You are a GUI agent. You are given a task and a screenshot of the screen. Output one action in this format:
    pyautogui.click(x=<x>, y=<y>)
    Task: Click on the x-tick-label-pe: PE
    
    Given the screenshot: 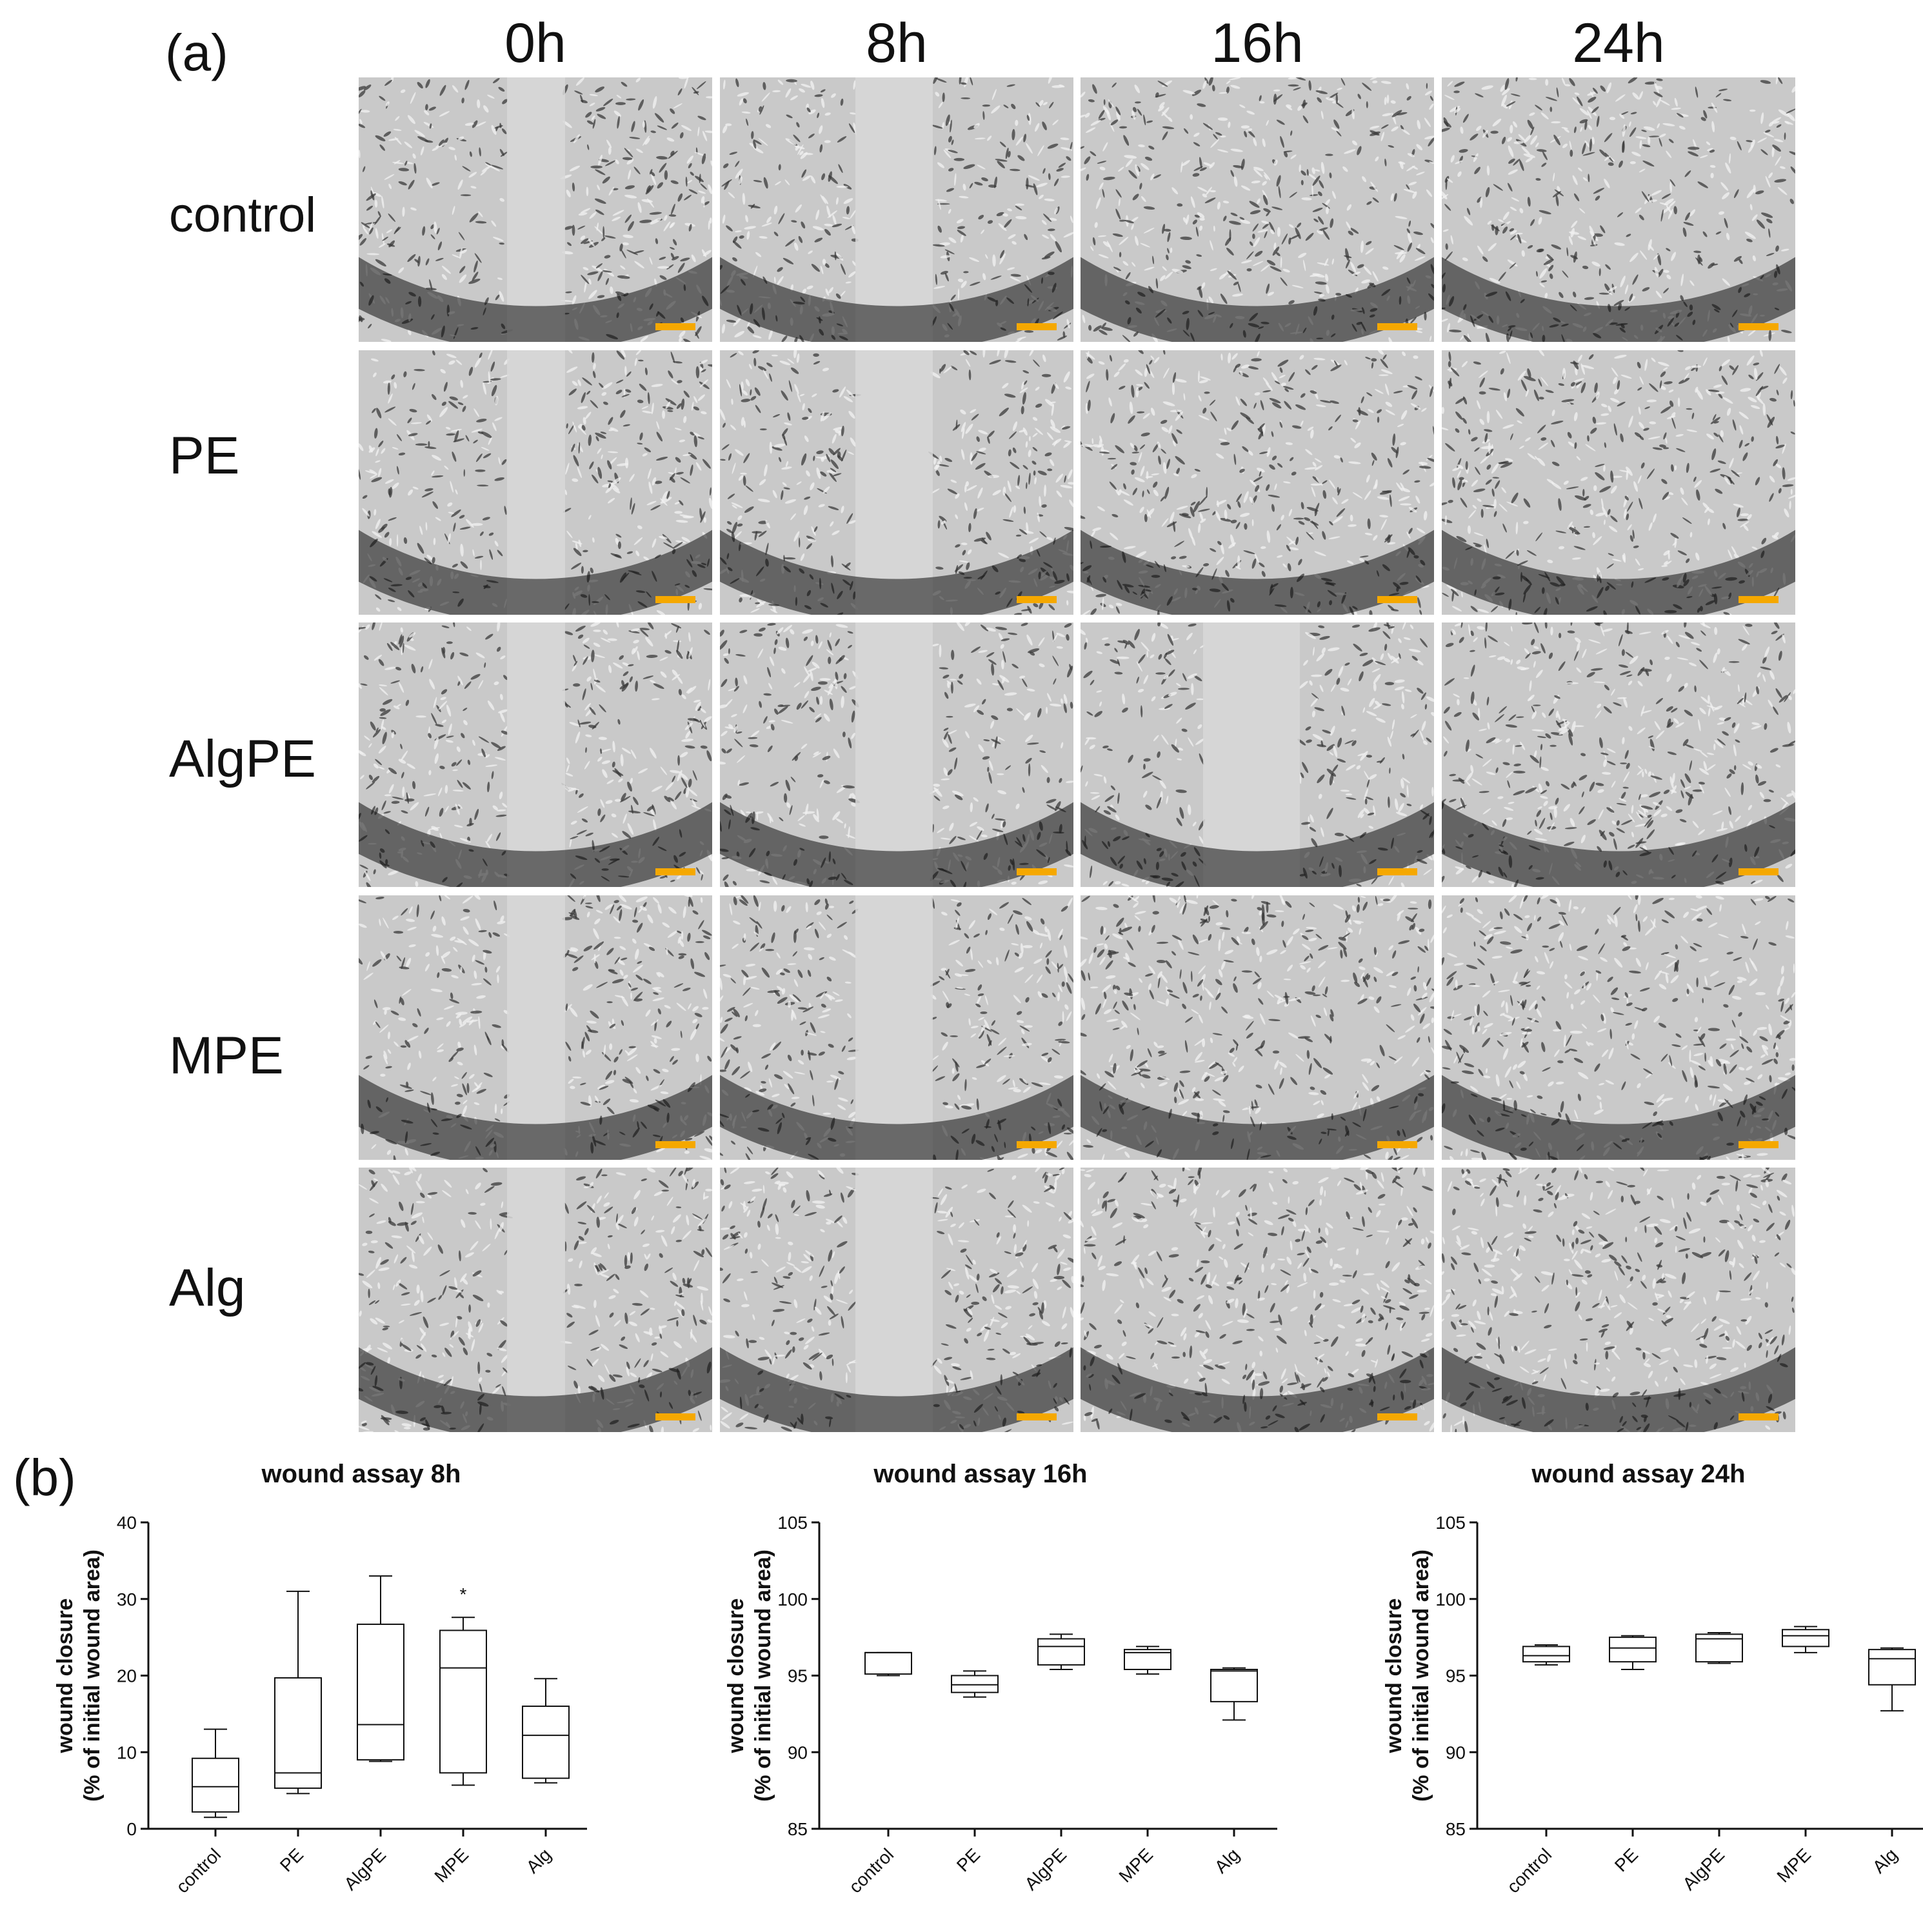 What is the action you would take?
    pyautogui.click(x=292, y=1859)
    